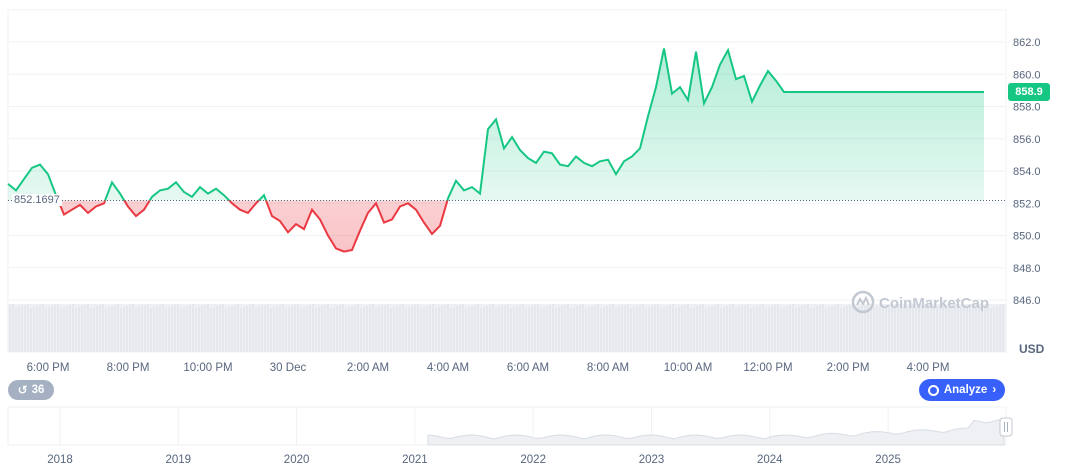 Image resolution: width=1072 pixels, height=470 pixels. Describe the element at coordinates (1027, 43) in the screenshot. I see `y-tick-label: 862.0` at that location.